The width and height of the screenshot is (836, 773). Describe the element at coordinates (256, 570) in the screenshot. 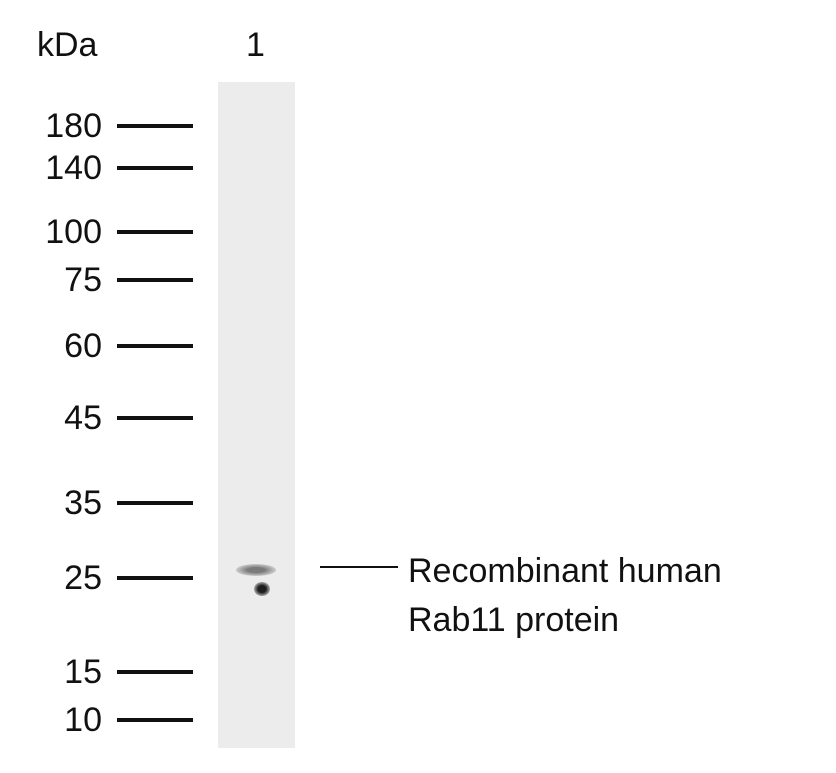

I see `protein-band` at that location.